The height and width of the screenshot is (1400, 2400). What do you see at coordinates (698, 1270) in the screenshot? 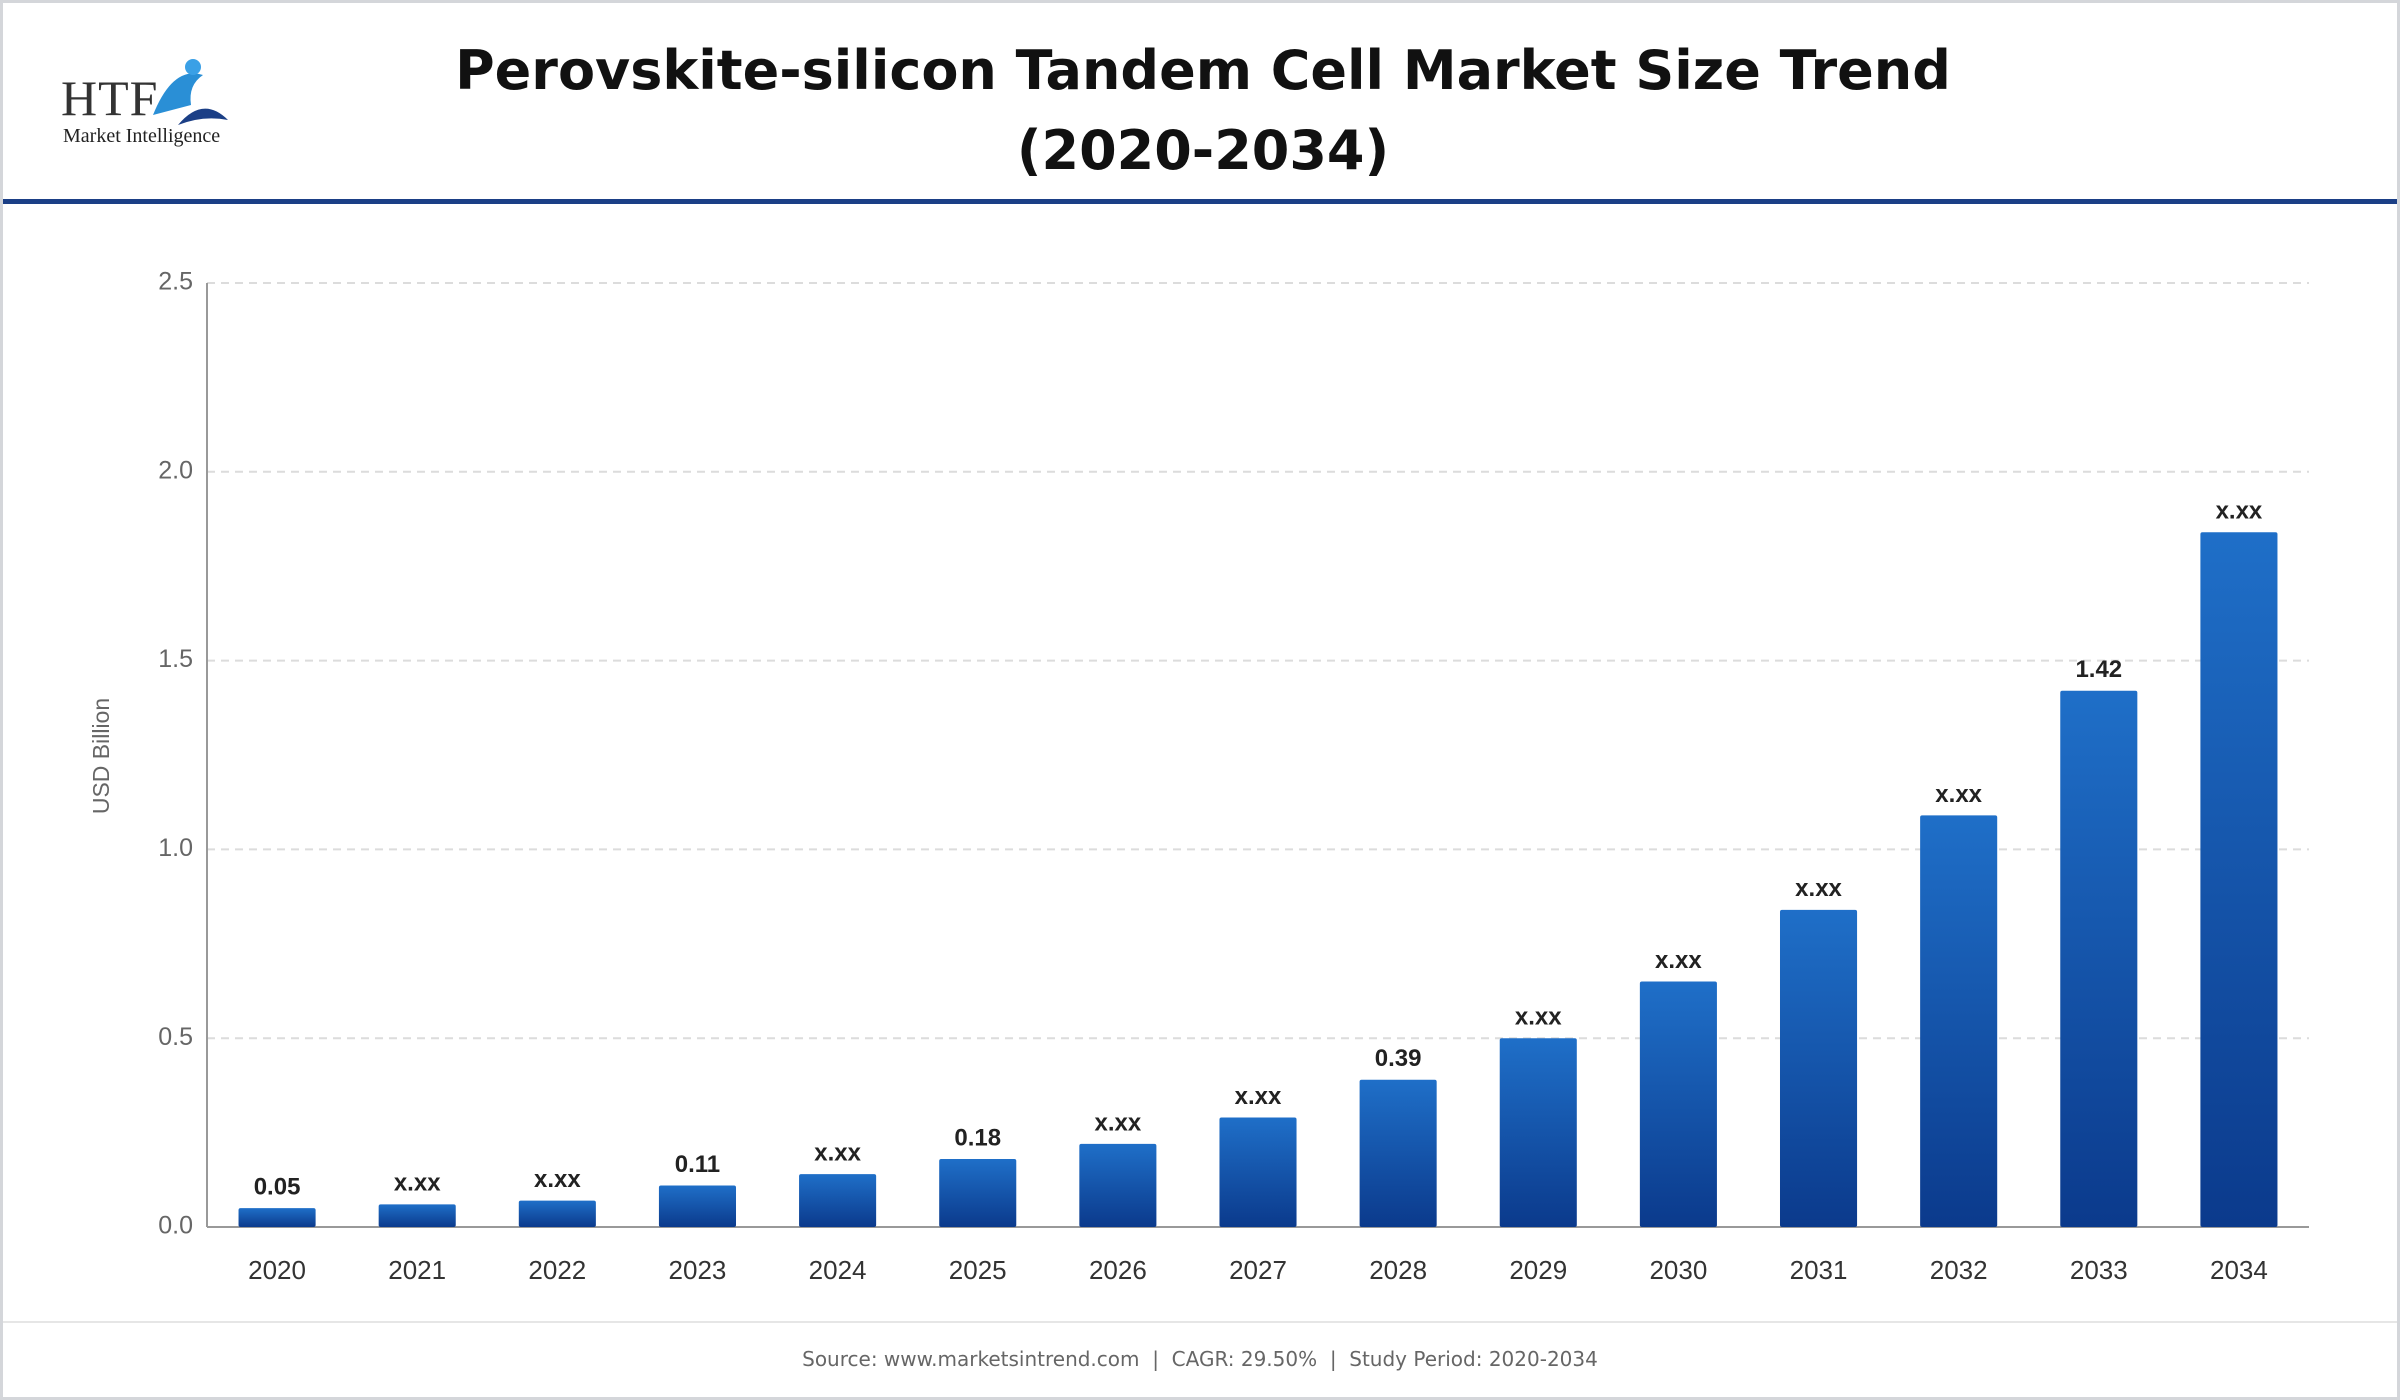
I see `x-tick-label: 2023` at bounding box center [698, 1270].